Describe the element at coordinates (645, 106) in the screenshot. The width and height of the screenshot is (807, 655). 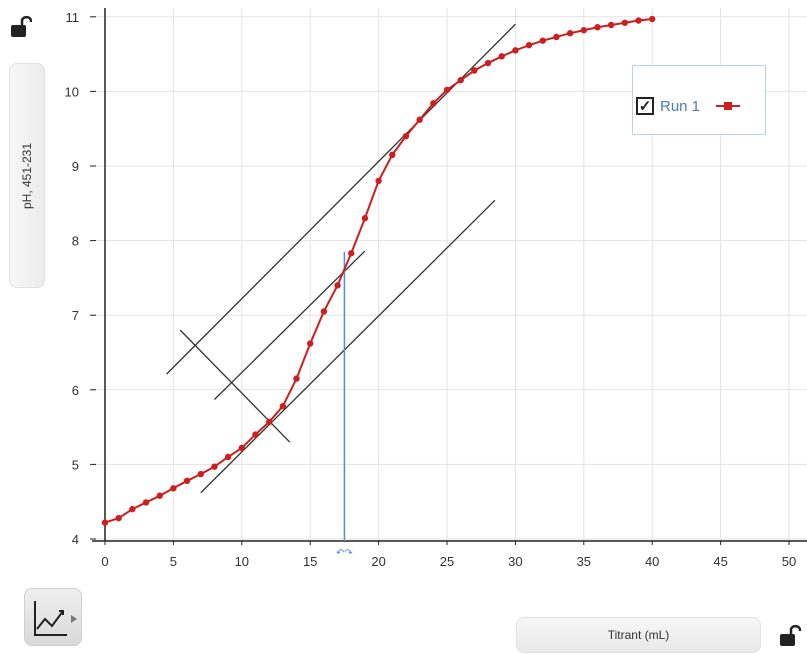
I see `legend-checkbox: ✓` at that location.